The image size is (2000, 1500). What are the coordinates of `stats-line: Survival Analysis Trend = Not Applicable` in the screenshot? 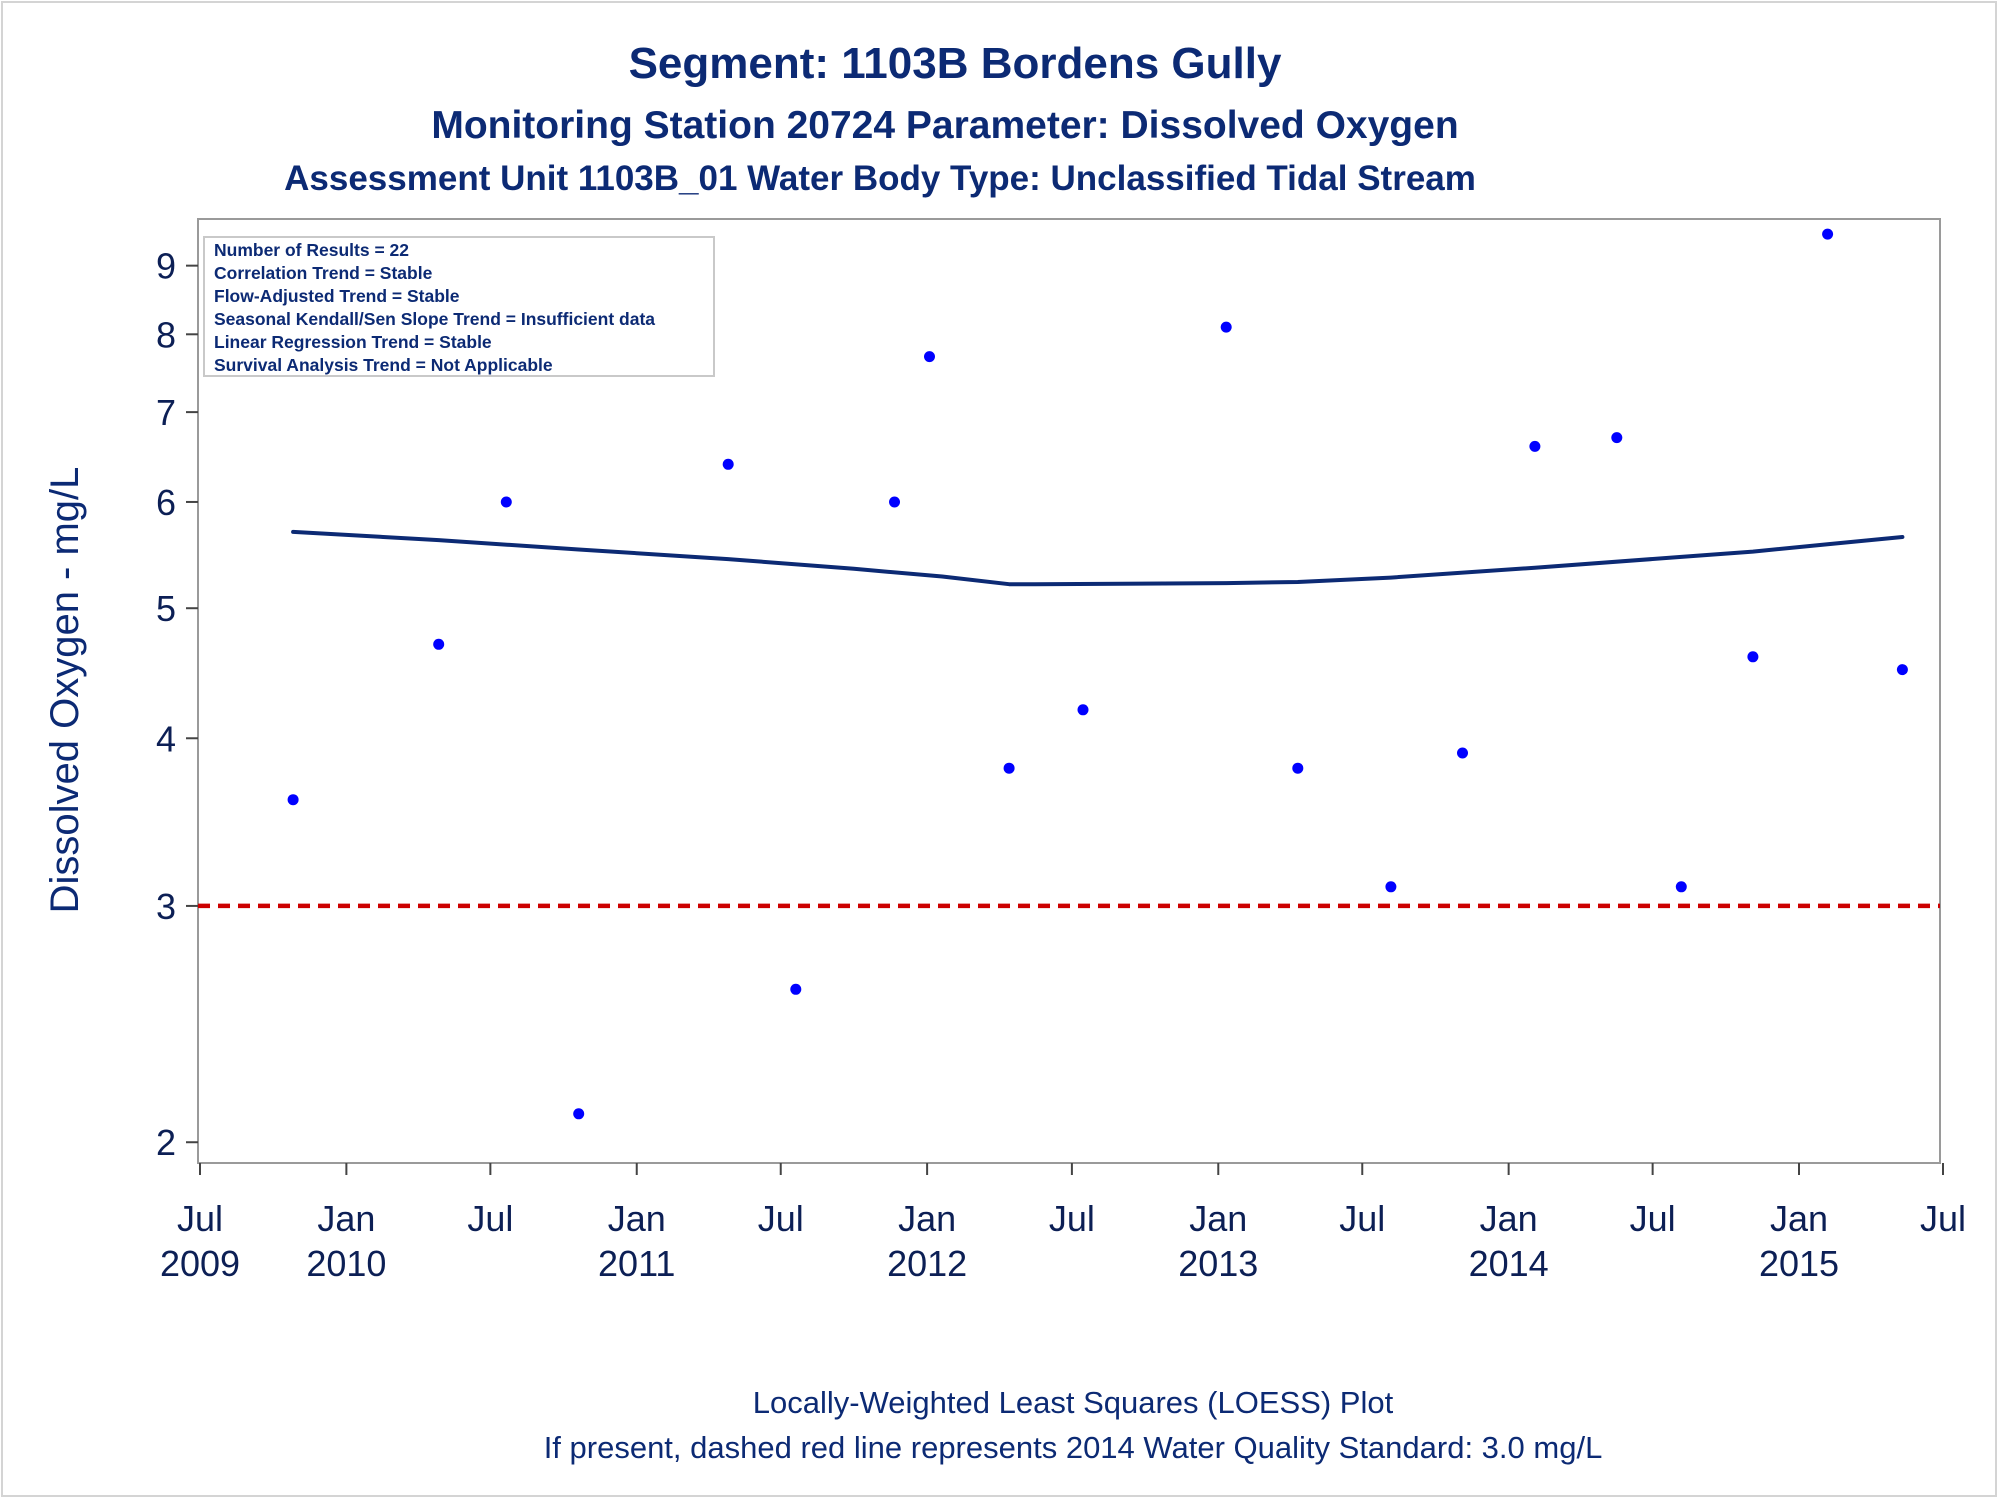 It's located at (383, 365).